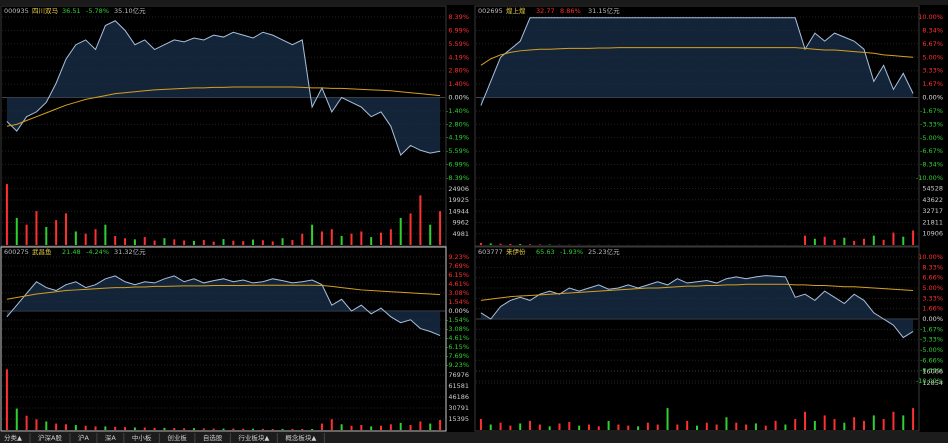 The image size is (948, 443). What do you see at coordinates (932, 288) in the screenshot?
I see `price-tick-label: 5.00%` at bounding box center [932, 288].